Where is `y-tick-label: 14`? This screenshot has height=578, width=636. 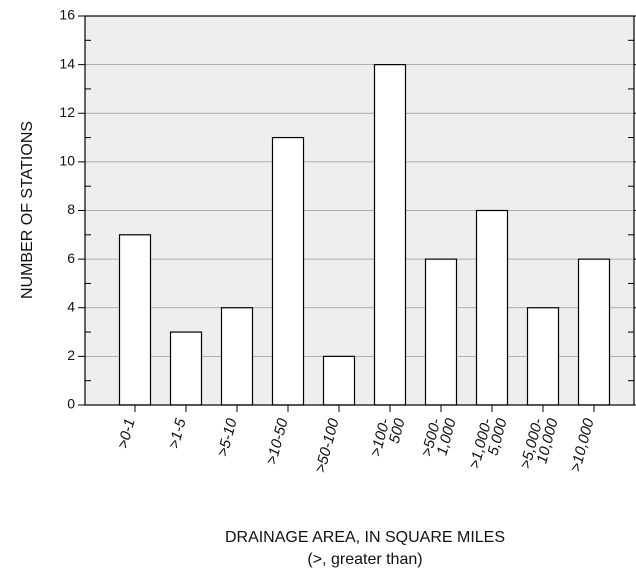
y-tick-label: 14 is located at coordinates (67, 63).